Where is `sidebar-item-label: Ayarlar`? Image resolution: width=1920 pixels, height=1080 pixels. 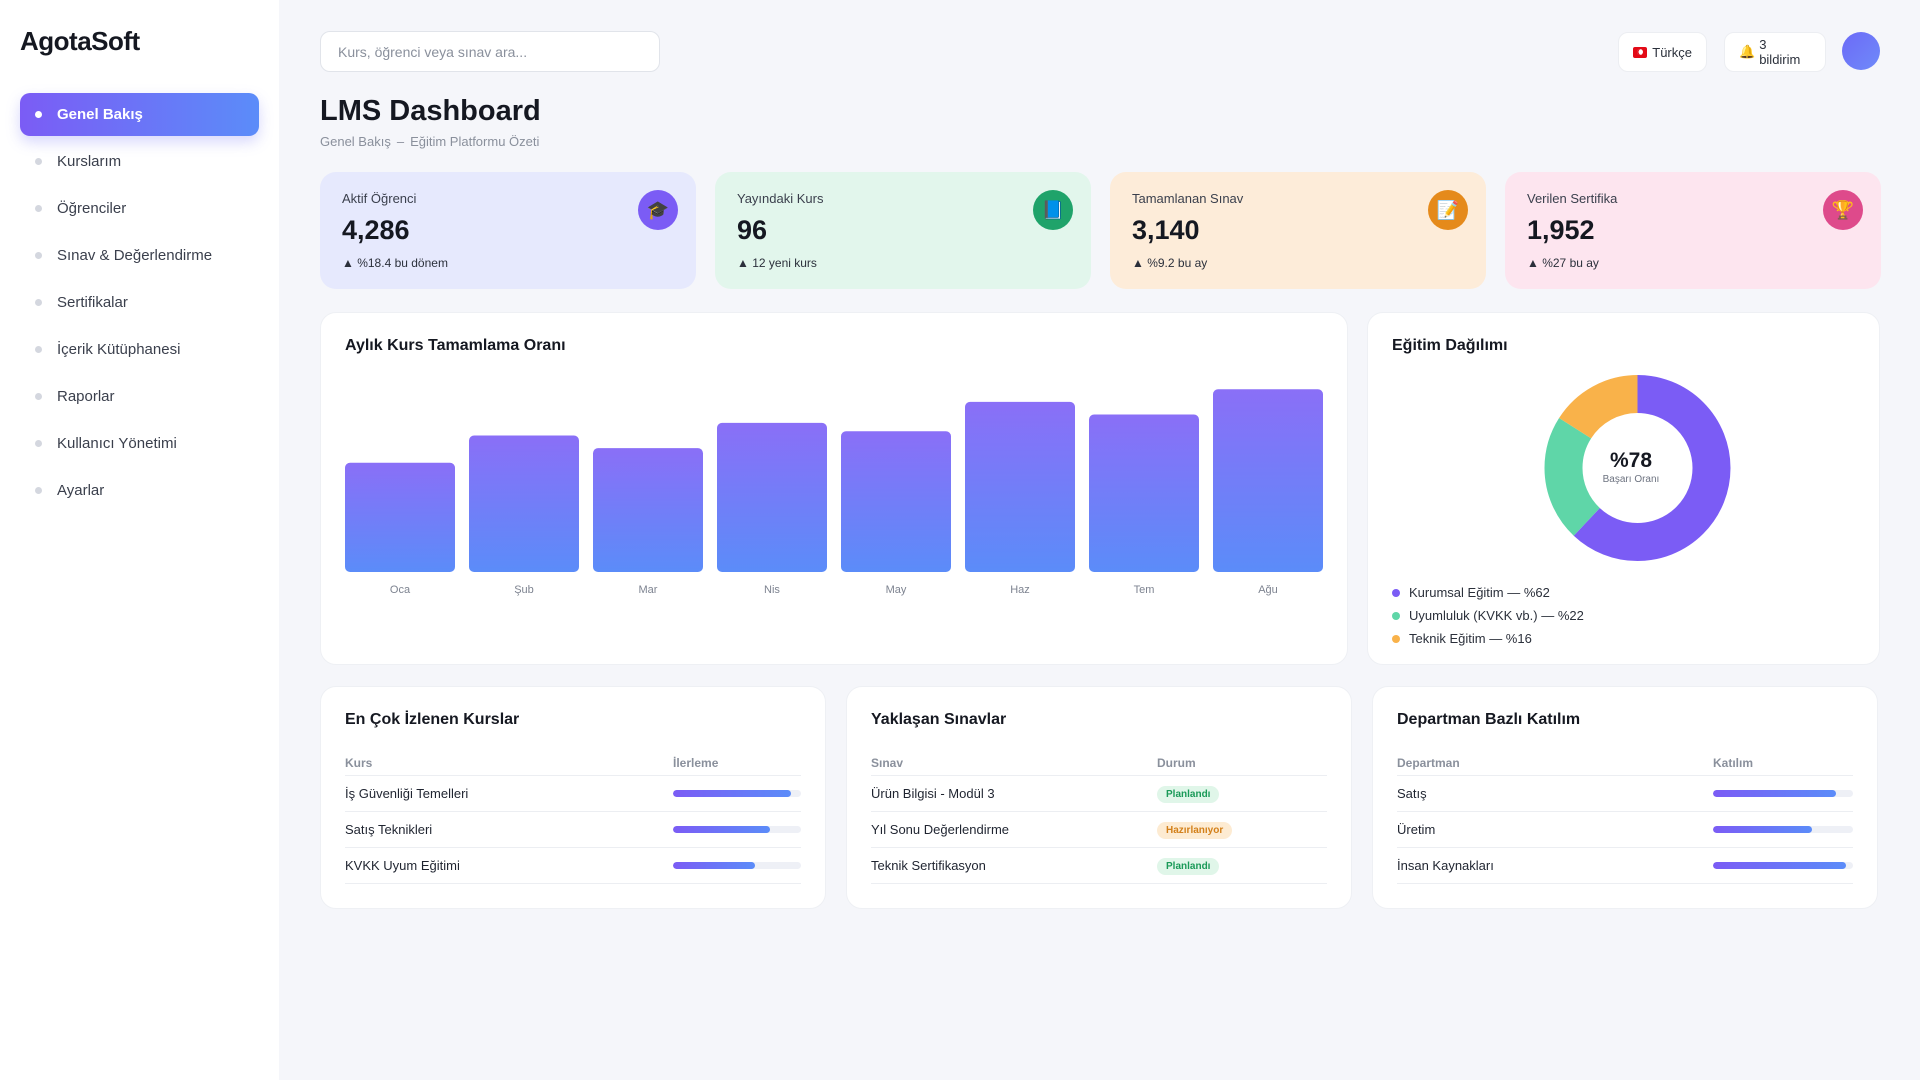
sidebar-item-label: Ayarlar is located at coordinates (81, 490).